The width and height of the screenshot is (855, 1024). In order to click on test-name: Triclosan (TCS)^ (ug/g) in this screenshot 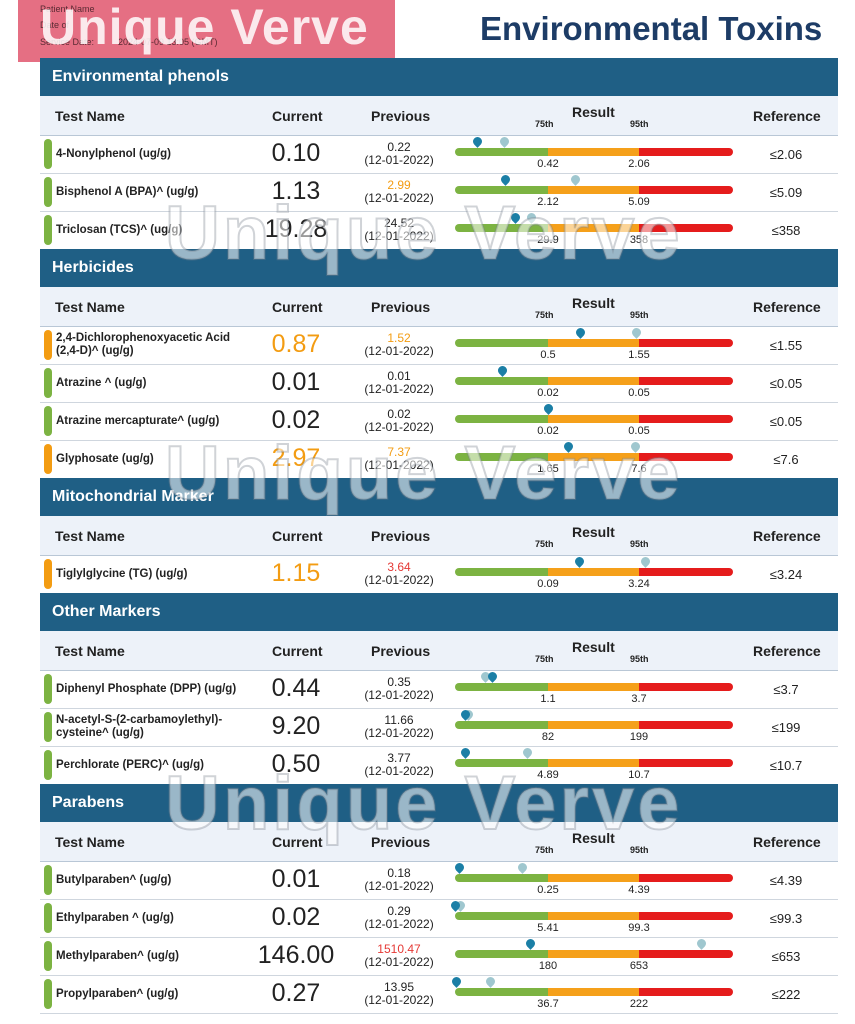, I will do `click(119, 229)`.